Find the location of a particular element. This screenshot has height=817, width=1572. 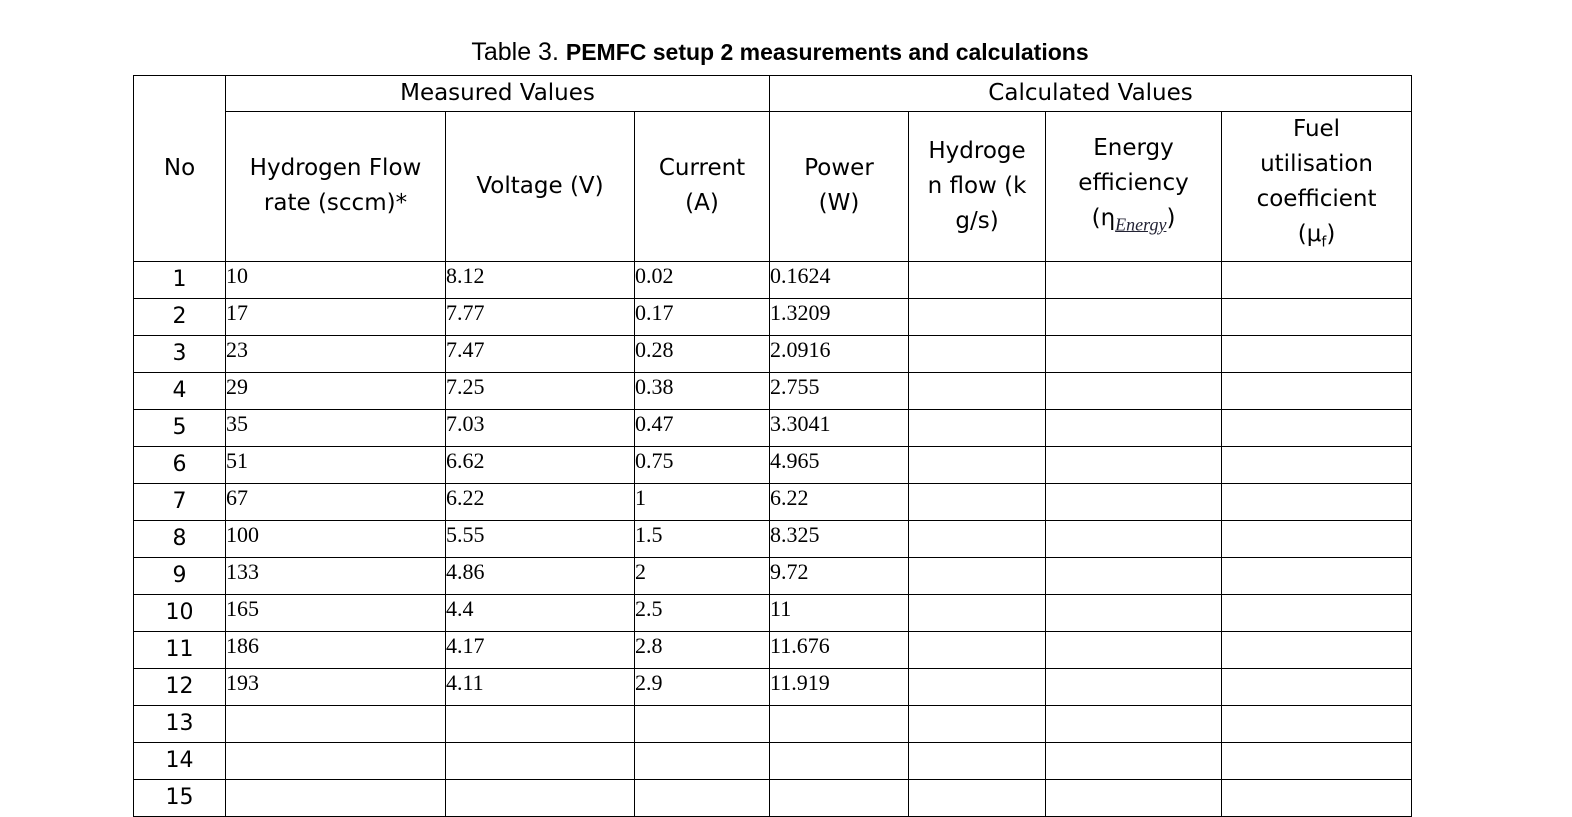

row-number: 9 is located at coordinates (179, 575).